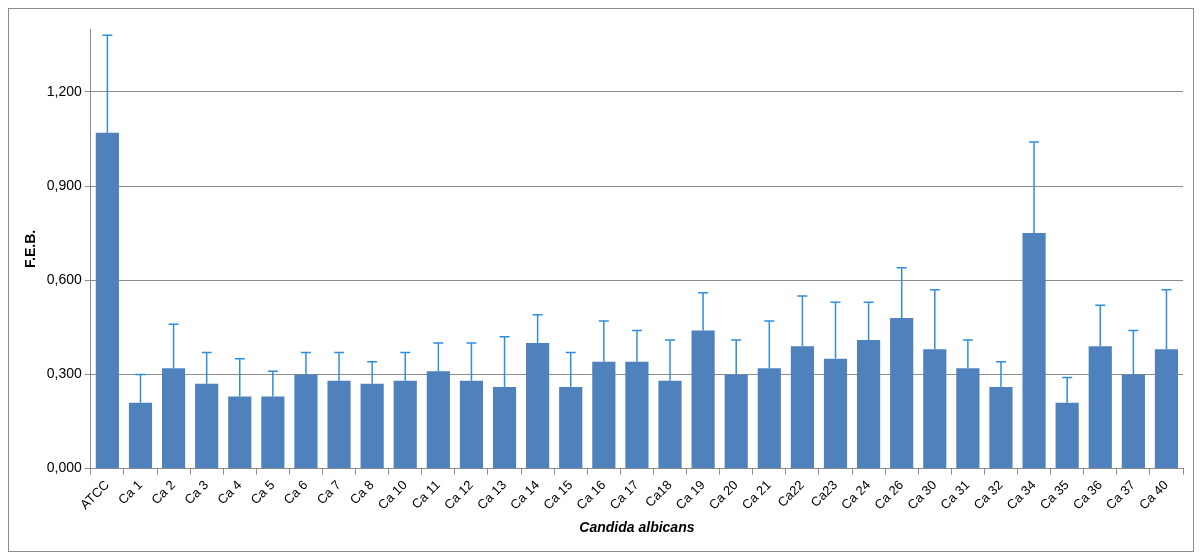 The image size is (1202, 560). Describe the element at coordinates (64, 90) in the screenshot. I see `y-tick-label: 1,200` at that location.